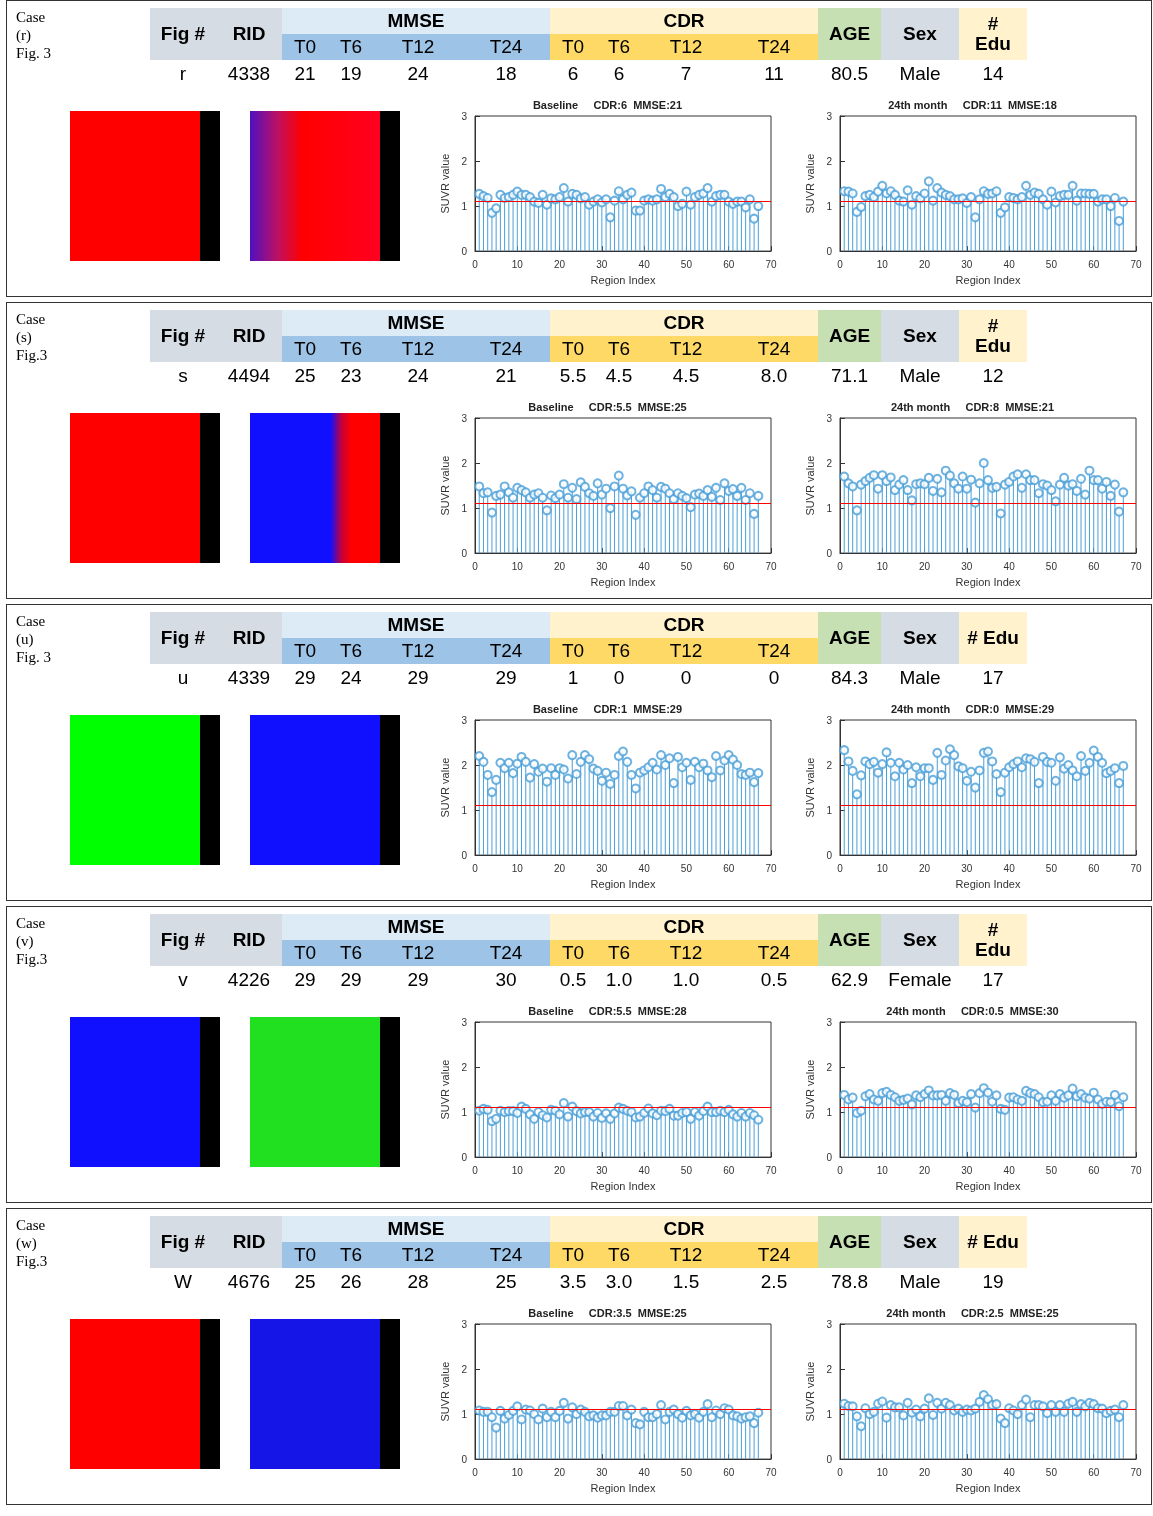  Describe the element at coordinates (607, 406) in the screenshot. I see `chart-title: Baseline CDR:5.5 MMSE:25` at that location.